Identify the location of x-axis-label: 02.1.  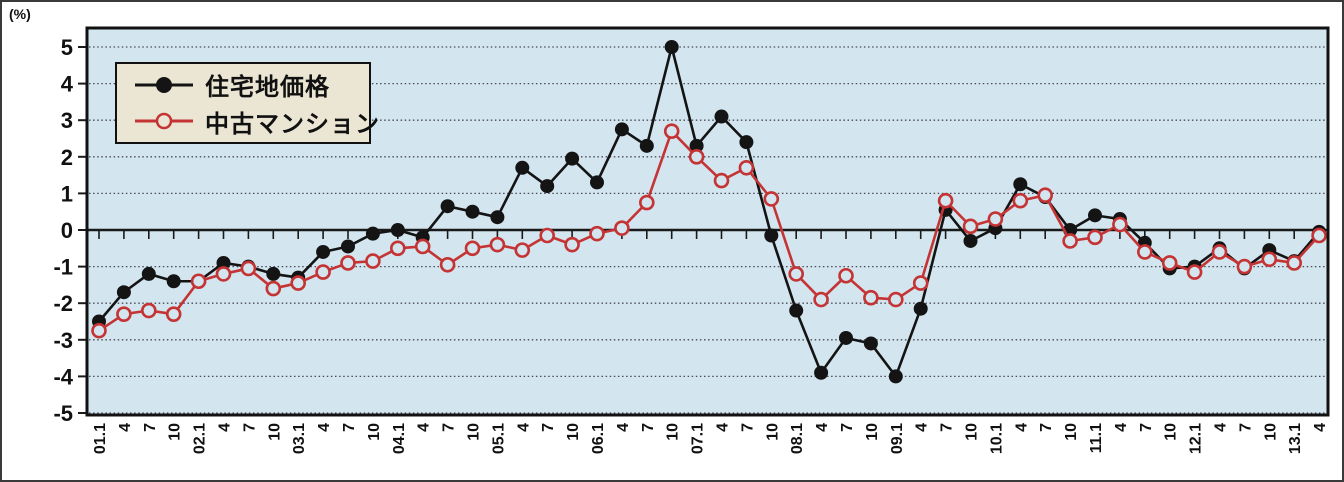
(200, 438).